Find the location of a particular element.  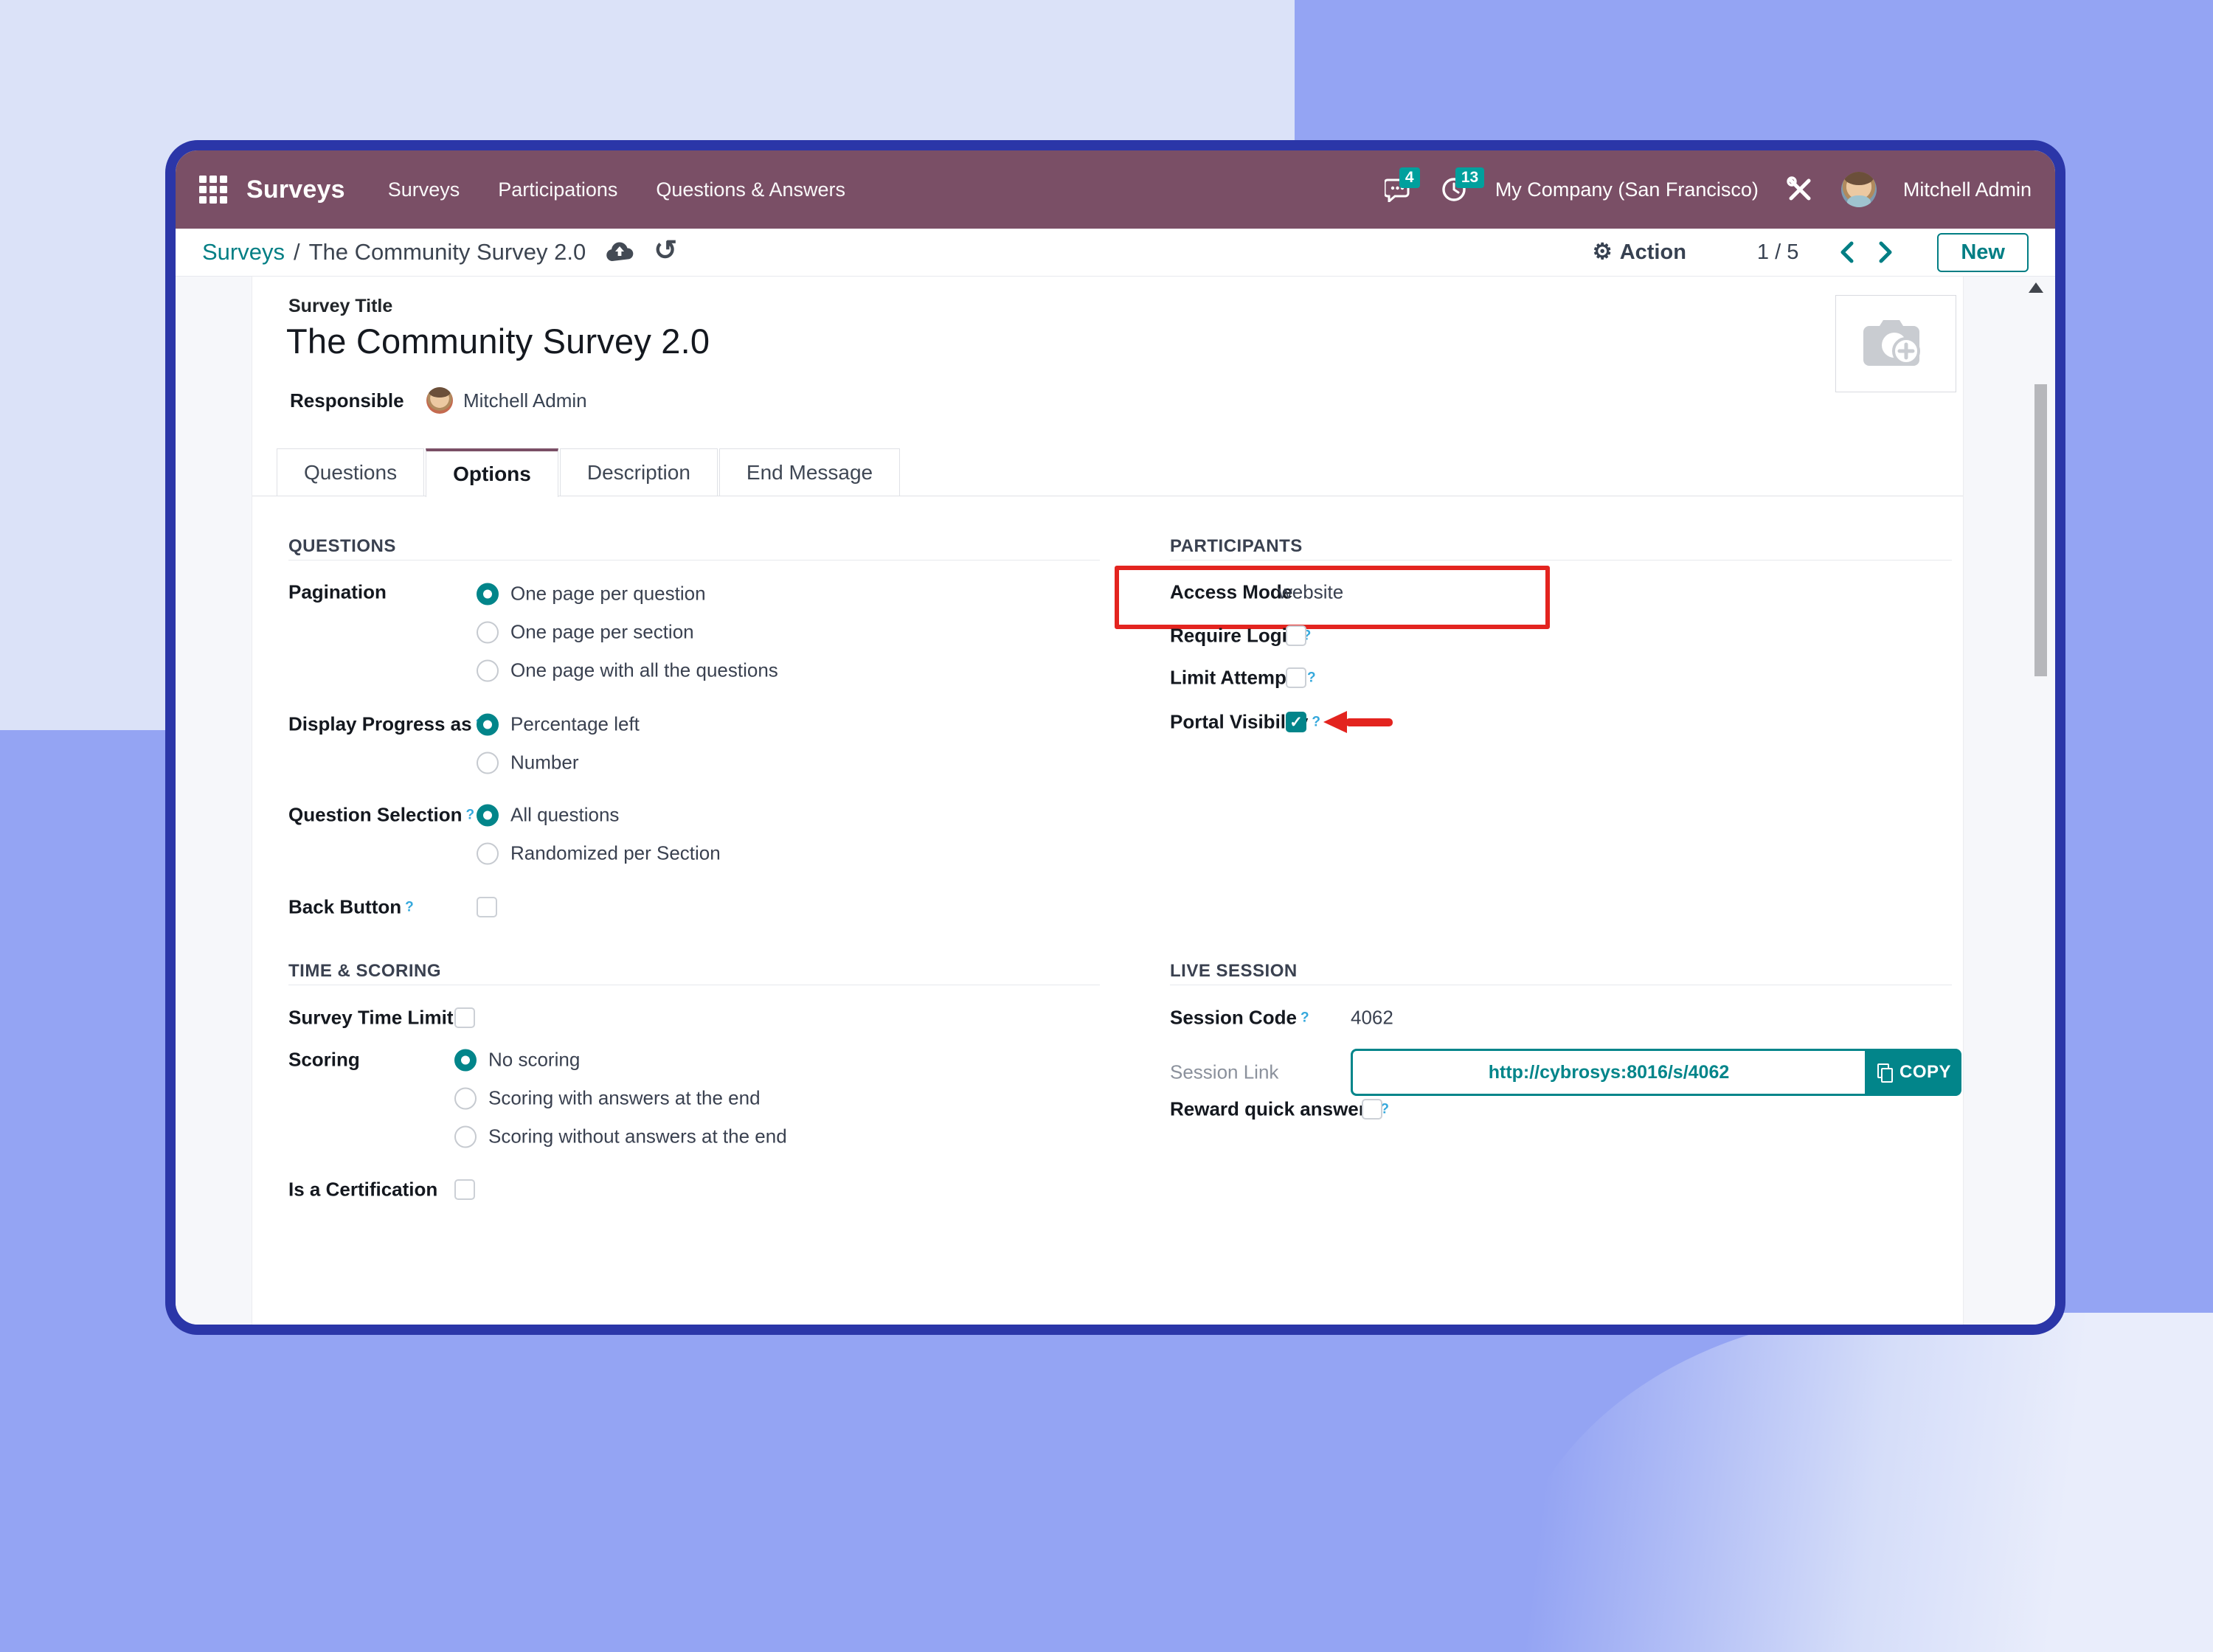

action-menu-button: ⚙ Action is located at coordinates (1640, 252).